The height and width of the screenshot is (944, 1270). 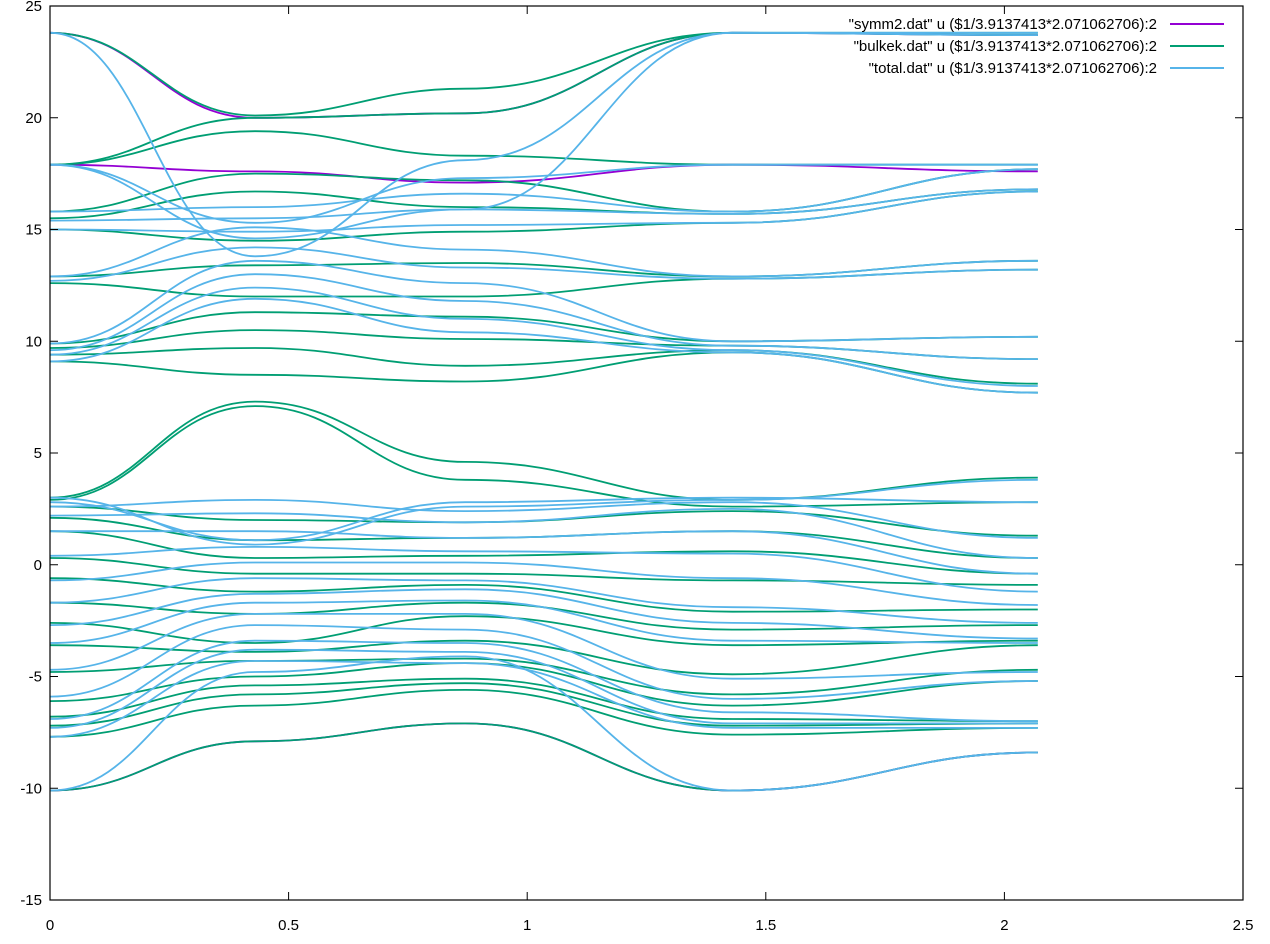 What do you see at coordinates (33, 118) in the screenshot?
I see `y-tick-label: 20` at bounding box center [33, 118].